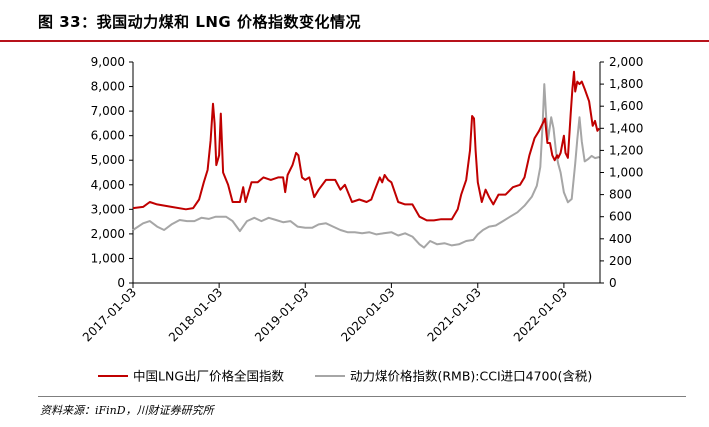 The width and height of the screenshot is (709, 427). Describe the element at coordinates (108, 185) in the screenshot. I see `left-y-tick-label: 4,000` at that location.